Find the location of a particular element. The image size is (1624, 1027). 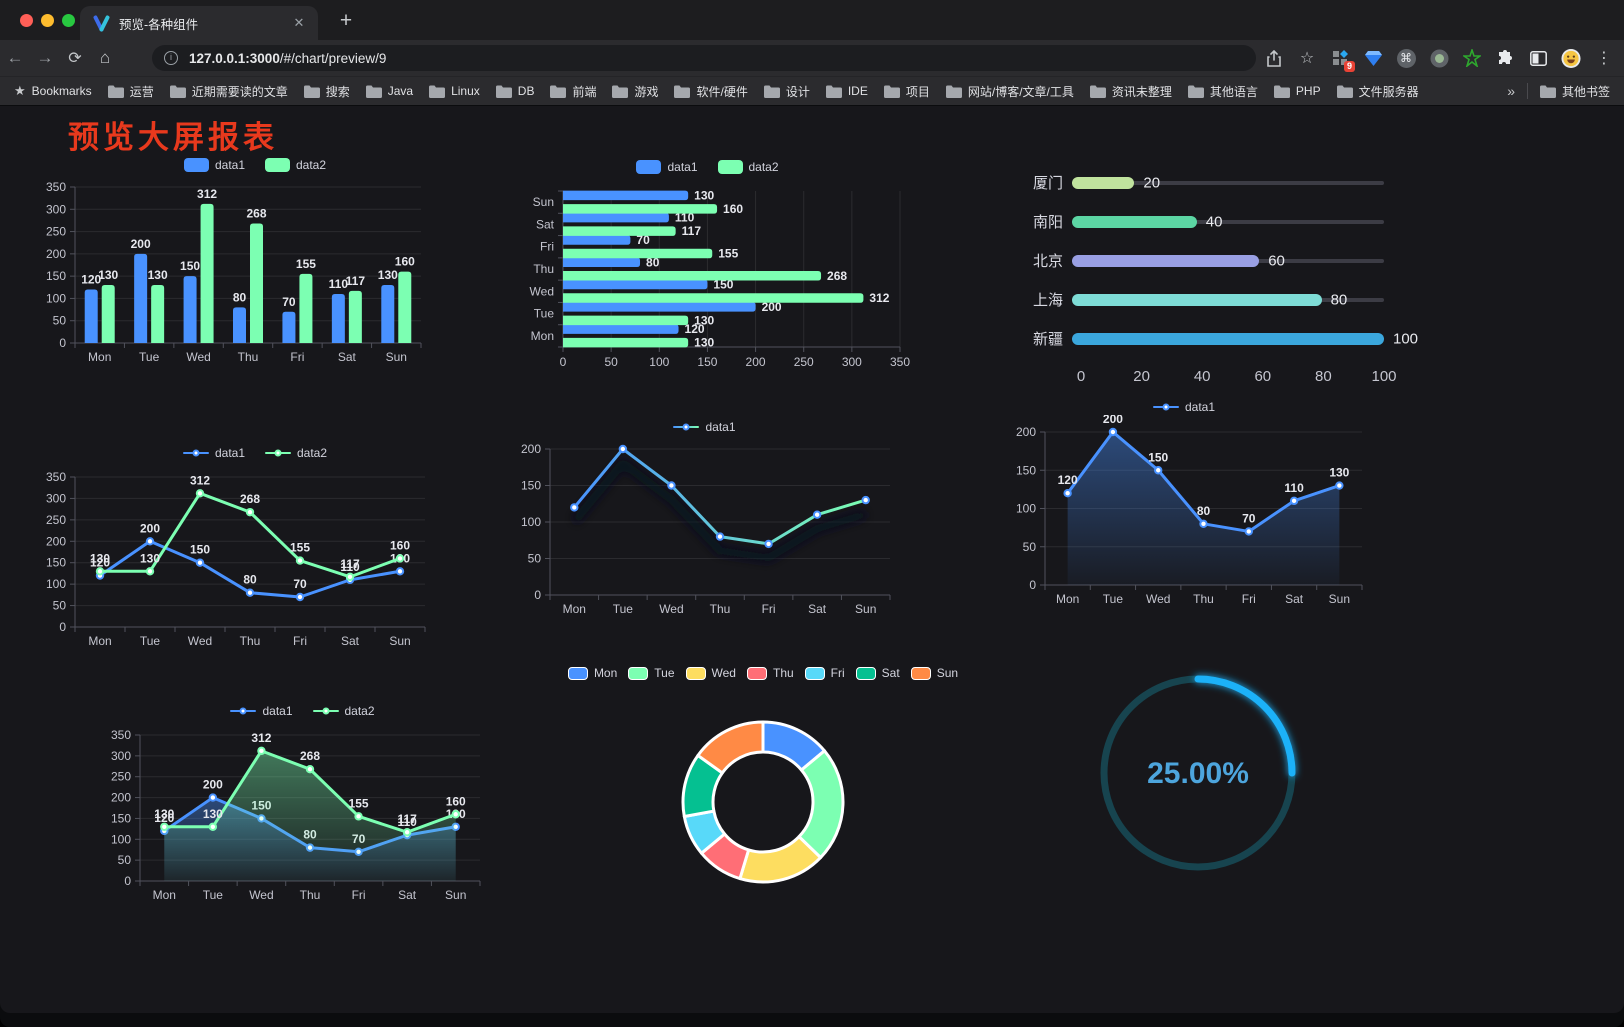

plot-canvas: 0 50 100 150 200 Mon Tue Wed Thu Fri Sat Sun is located at coordinates (704, 528).